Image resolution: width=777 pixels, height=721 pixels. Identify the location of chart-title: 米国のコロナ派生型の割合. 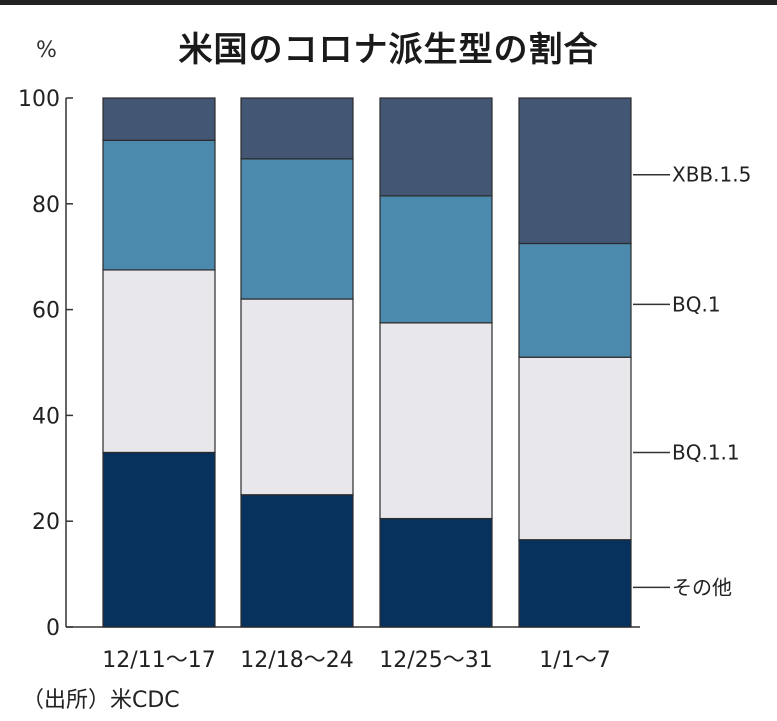
(388, 50).